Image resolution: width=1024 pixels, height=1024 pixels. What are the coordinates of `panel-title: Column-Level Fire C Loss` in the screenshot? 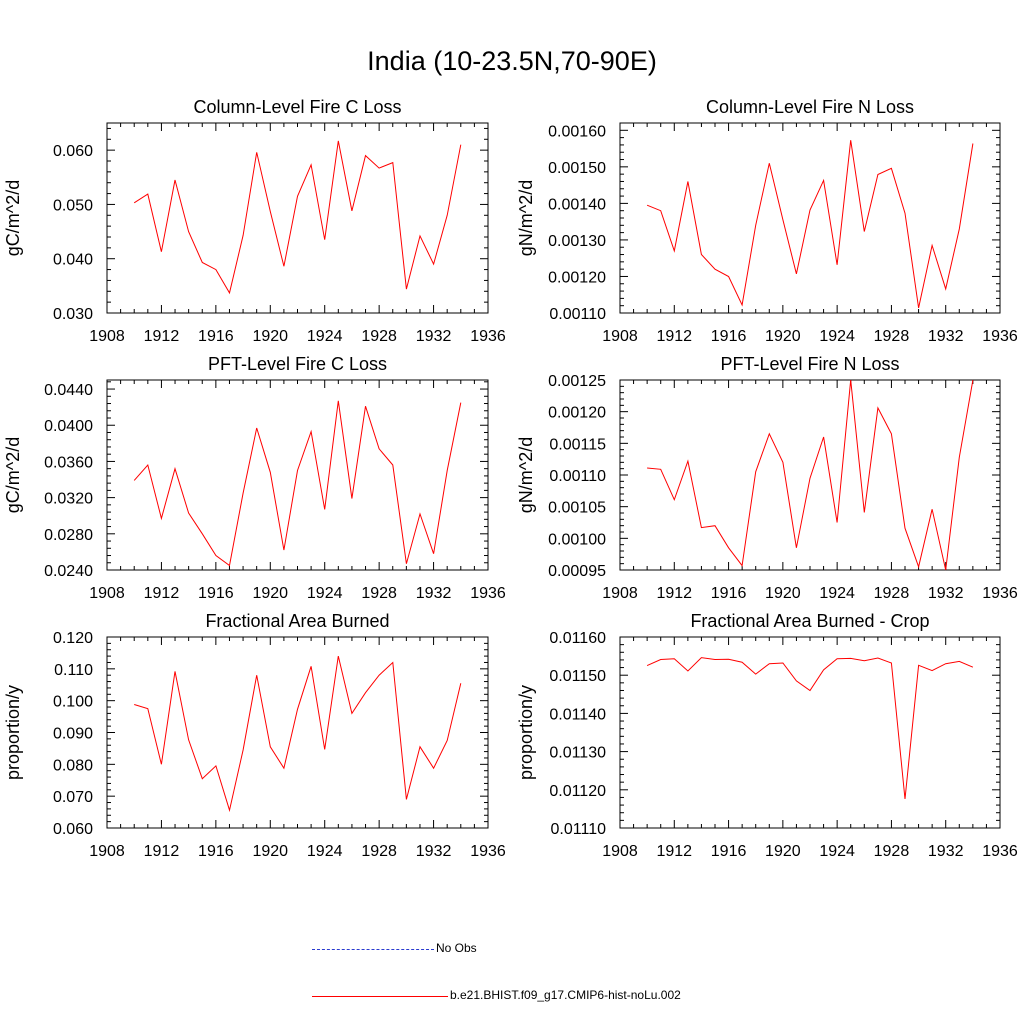 It's located at (297, 107).